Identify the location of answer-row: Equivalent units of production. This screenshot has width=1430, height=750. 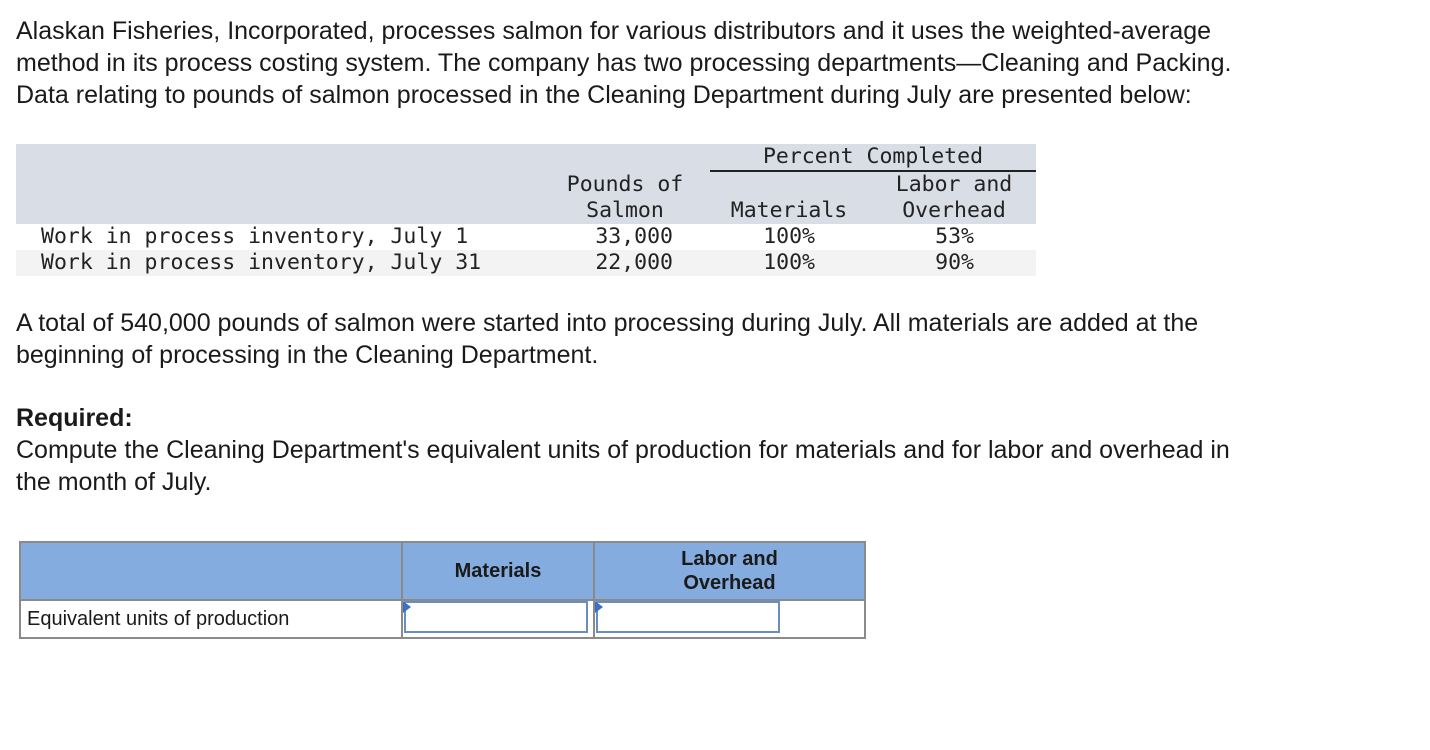
(442, 619).